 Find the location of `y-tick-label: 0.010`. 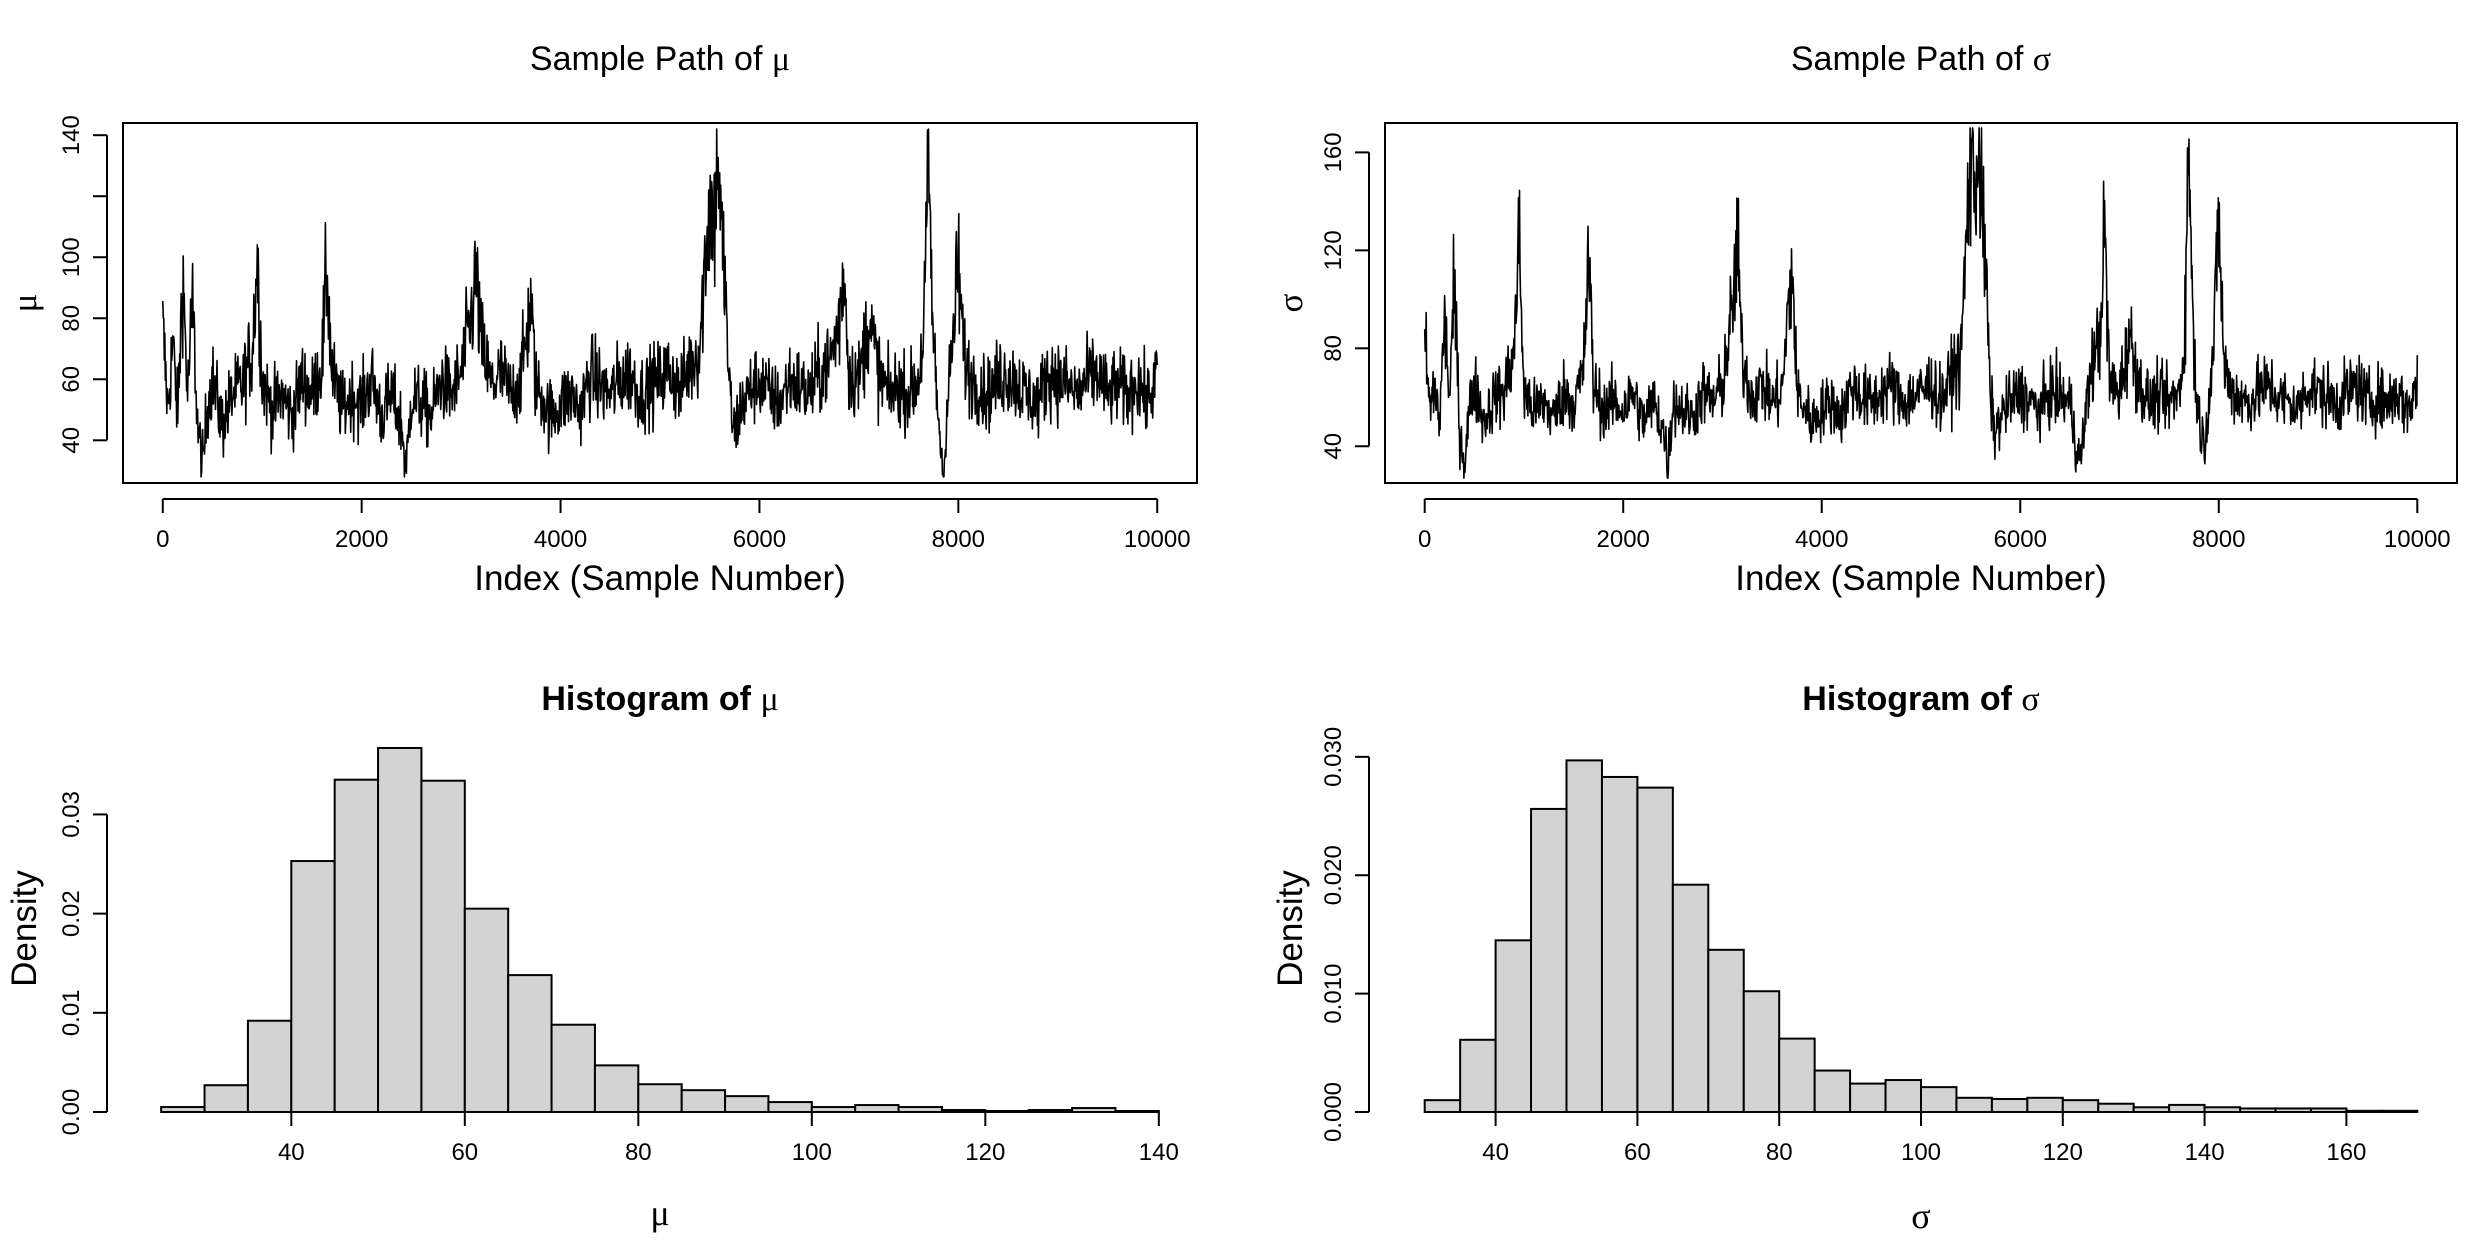

y-tick-label: 0.010 is located at coordinates (1333, 994).